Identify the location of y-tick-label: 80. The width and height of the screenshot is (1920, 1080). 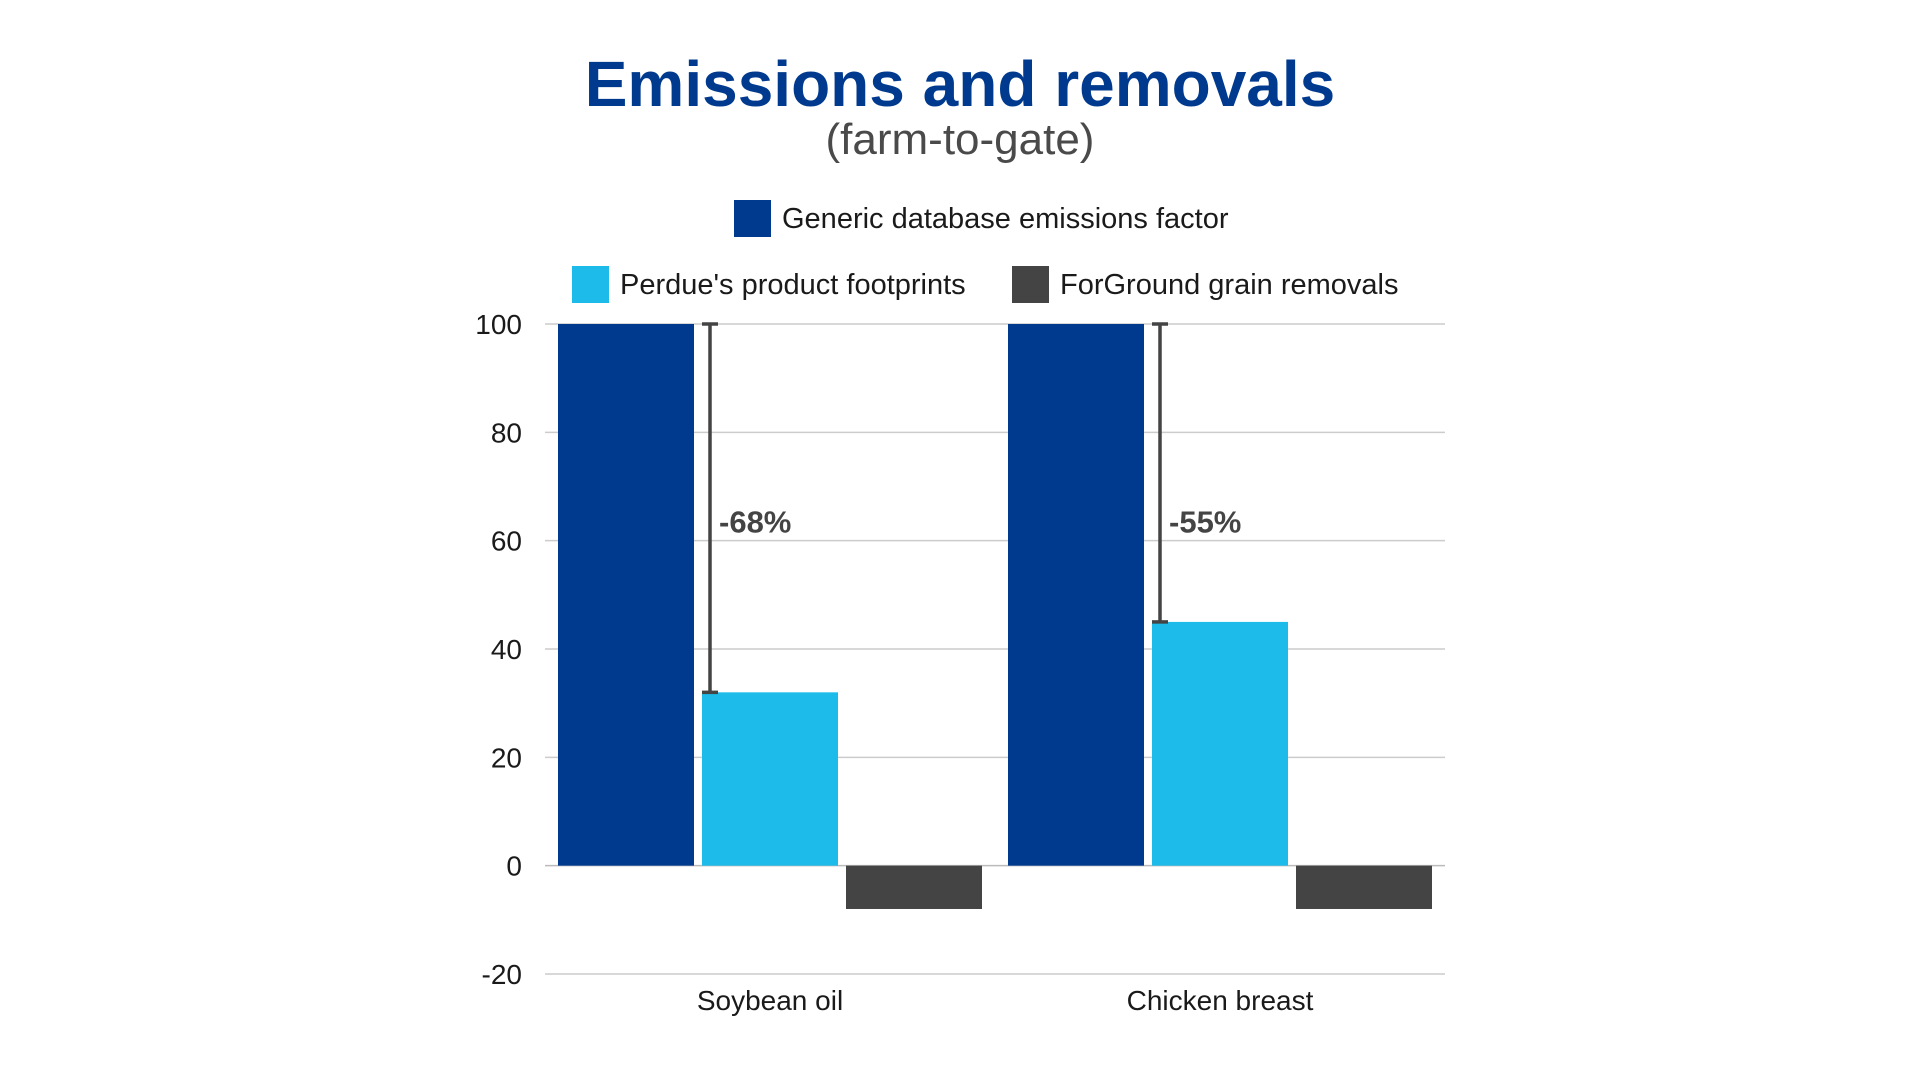
(506, 432).